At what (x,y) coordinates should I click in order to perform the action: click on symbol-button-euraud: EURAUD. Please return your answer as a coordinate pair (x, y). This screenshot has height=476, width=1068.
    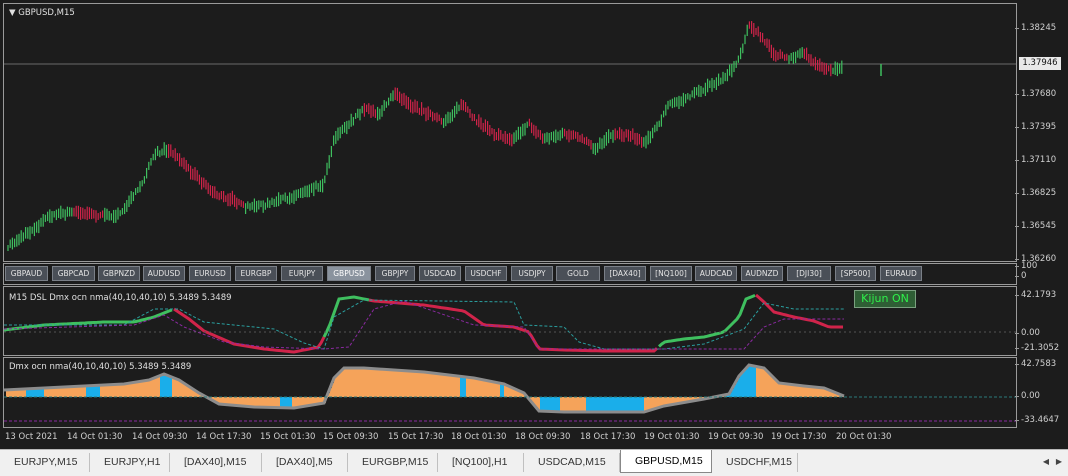
    Looking at the image, I should click on (901, 273).